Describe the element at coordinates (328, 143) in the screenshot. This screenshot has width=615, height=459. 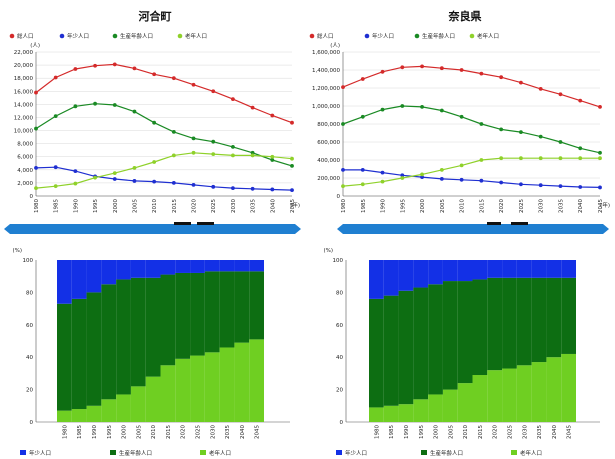
I see `y-tick-label: 600,000` at that location.